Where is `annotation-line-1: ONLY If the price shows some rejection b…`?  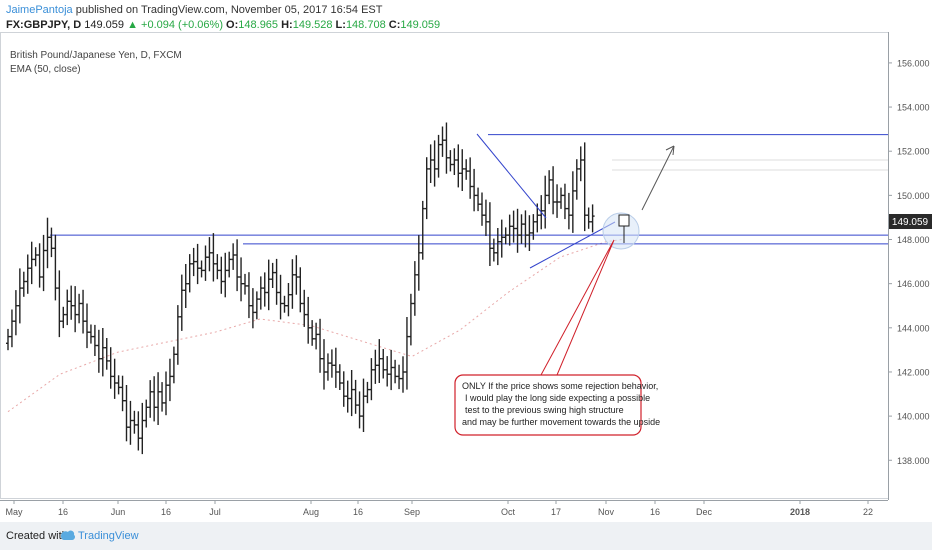
annotation-line-1: ONLY If the price shows some rejection b… is located at coordinates (560, 386).